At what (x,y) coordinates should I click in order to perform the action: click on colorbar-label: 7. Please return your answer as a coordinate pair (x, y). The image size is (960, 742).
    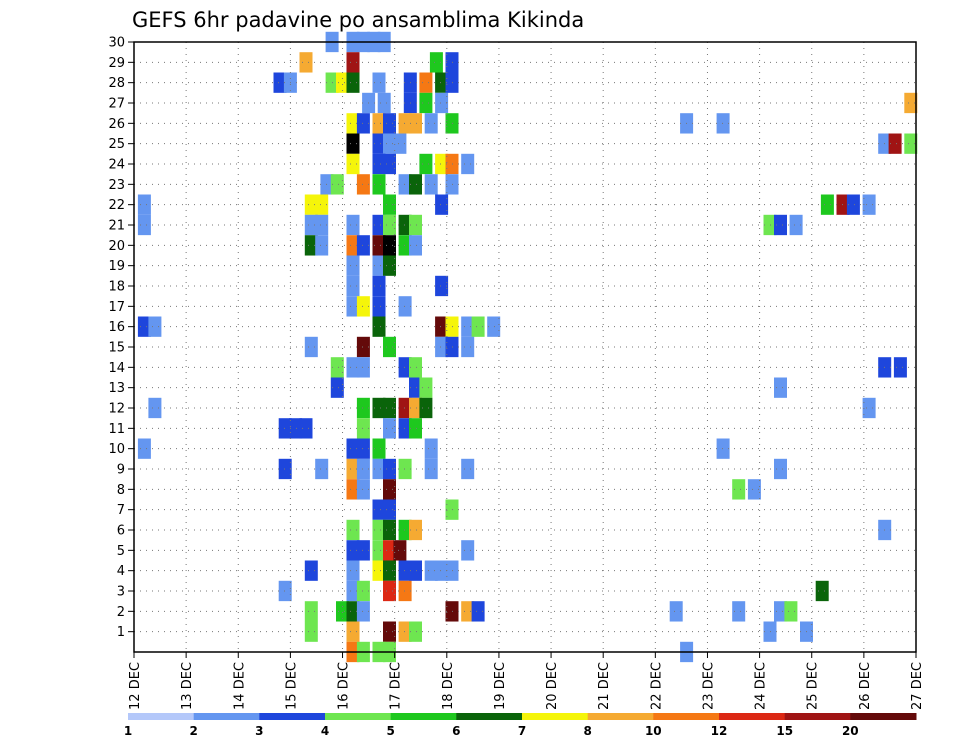
    Looking at the image, I should click on (522, 731).